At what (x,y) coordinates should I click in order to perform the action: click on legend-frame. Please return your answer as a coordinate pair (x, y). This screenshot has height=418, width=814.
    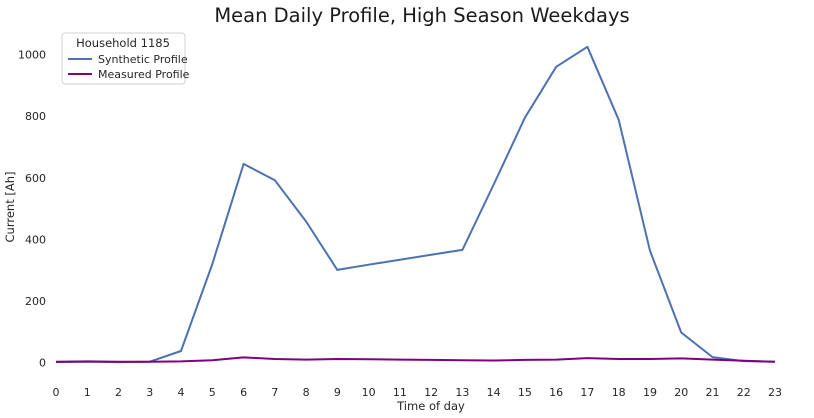
    Looking at the image, I should click on (123, 58).